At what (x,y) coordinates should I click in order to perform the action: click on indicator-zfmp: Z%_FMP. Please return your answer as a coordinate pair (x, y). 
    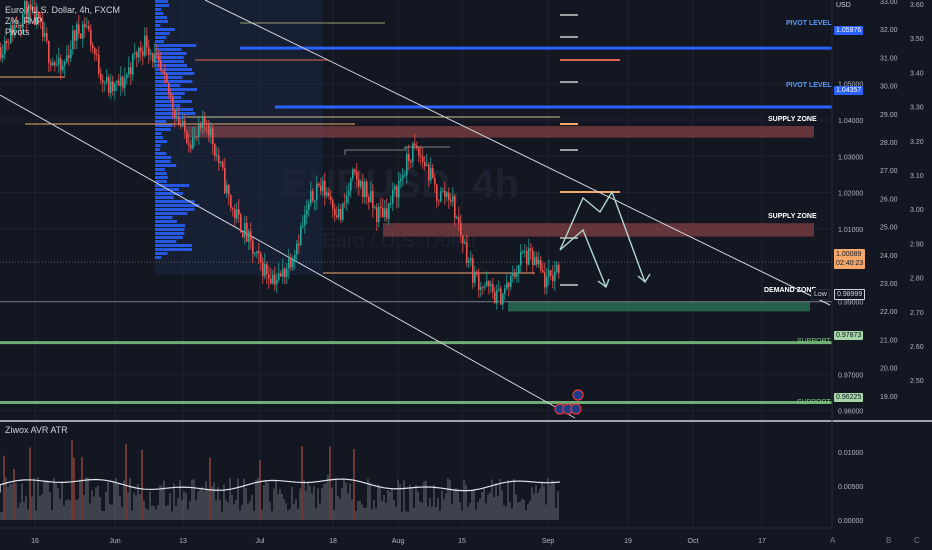
    Looking at the image, I should click on (24, 21).